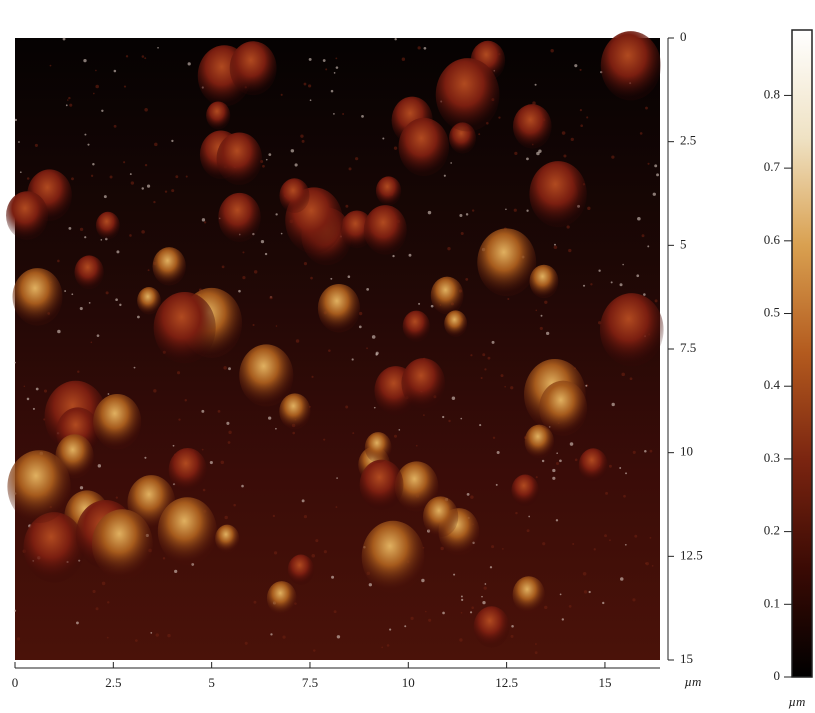 The image size is (815, 713). Describe the element at coordinates (113, 682) in the screenshot. I see `x-tick-label: 2.5` at that location.